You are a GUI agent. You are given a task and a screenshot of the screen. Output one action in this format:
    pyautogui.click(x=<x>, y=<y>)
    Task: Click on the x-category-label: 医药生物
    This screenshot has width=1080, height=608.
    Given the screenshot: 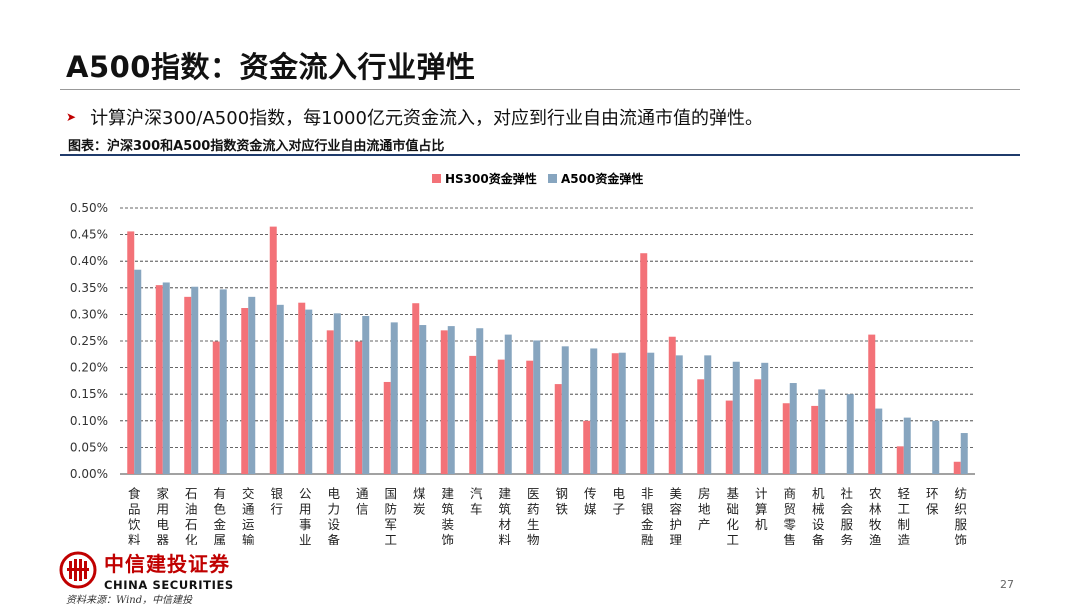 What is the action you would take?
    pyautogui.click(x=533, y=515)
    